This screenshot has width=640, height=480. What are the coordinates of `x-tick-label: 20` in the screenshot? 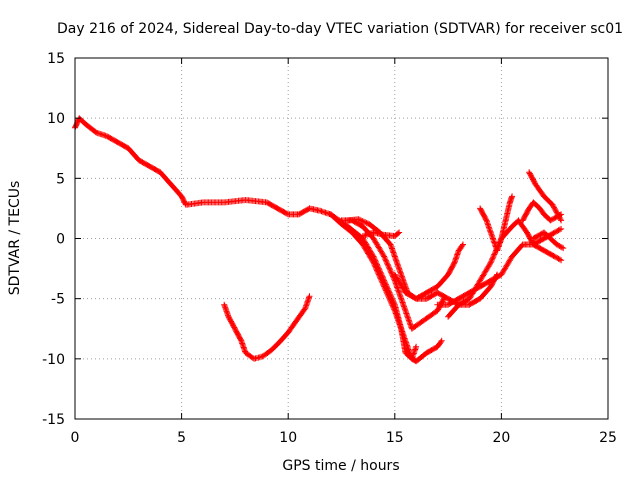 It's located at (501, 438).